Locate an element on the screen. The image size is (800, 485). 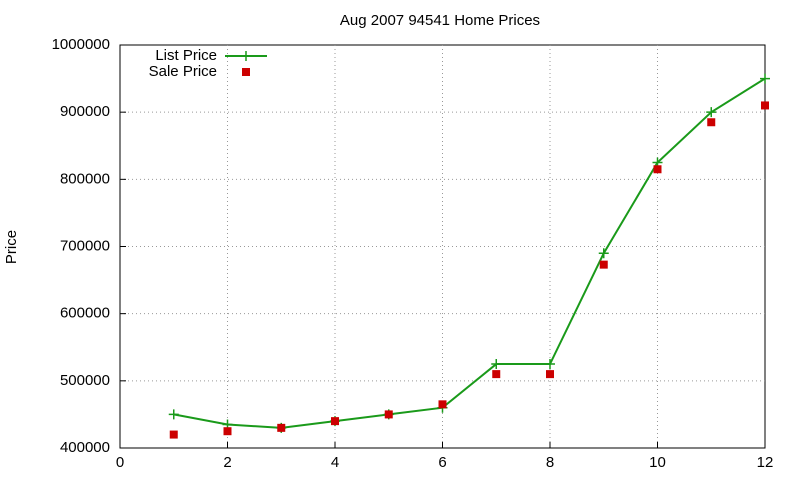
x-tick-label: 6 is located at coordinates (442, 462).